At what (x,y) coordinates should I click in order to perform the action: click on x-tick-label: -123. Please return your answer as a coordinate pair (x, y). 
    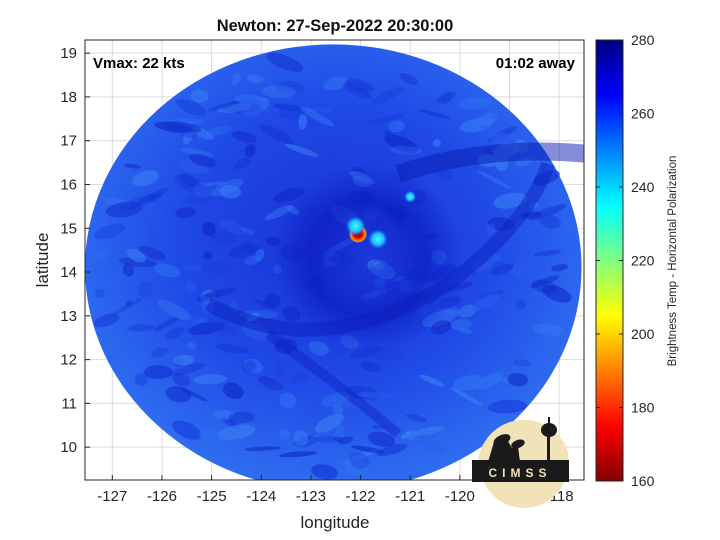
    Looking at the image, I should click on (311, 496).